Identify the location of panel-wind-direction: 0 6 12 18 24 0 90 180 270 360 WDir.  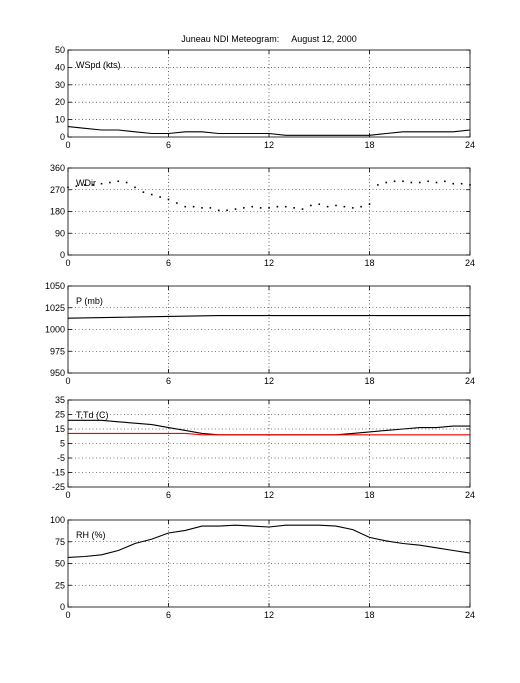
(262, 215).